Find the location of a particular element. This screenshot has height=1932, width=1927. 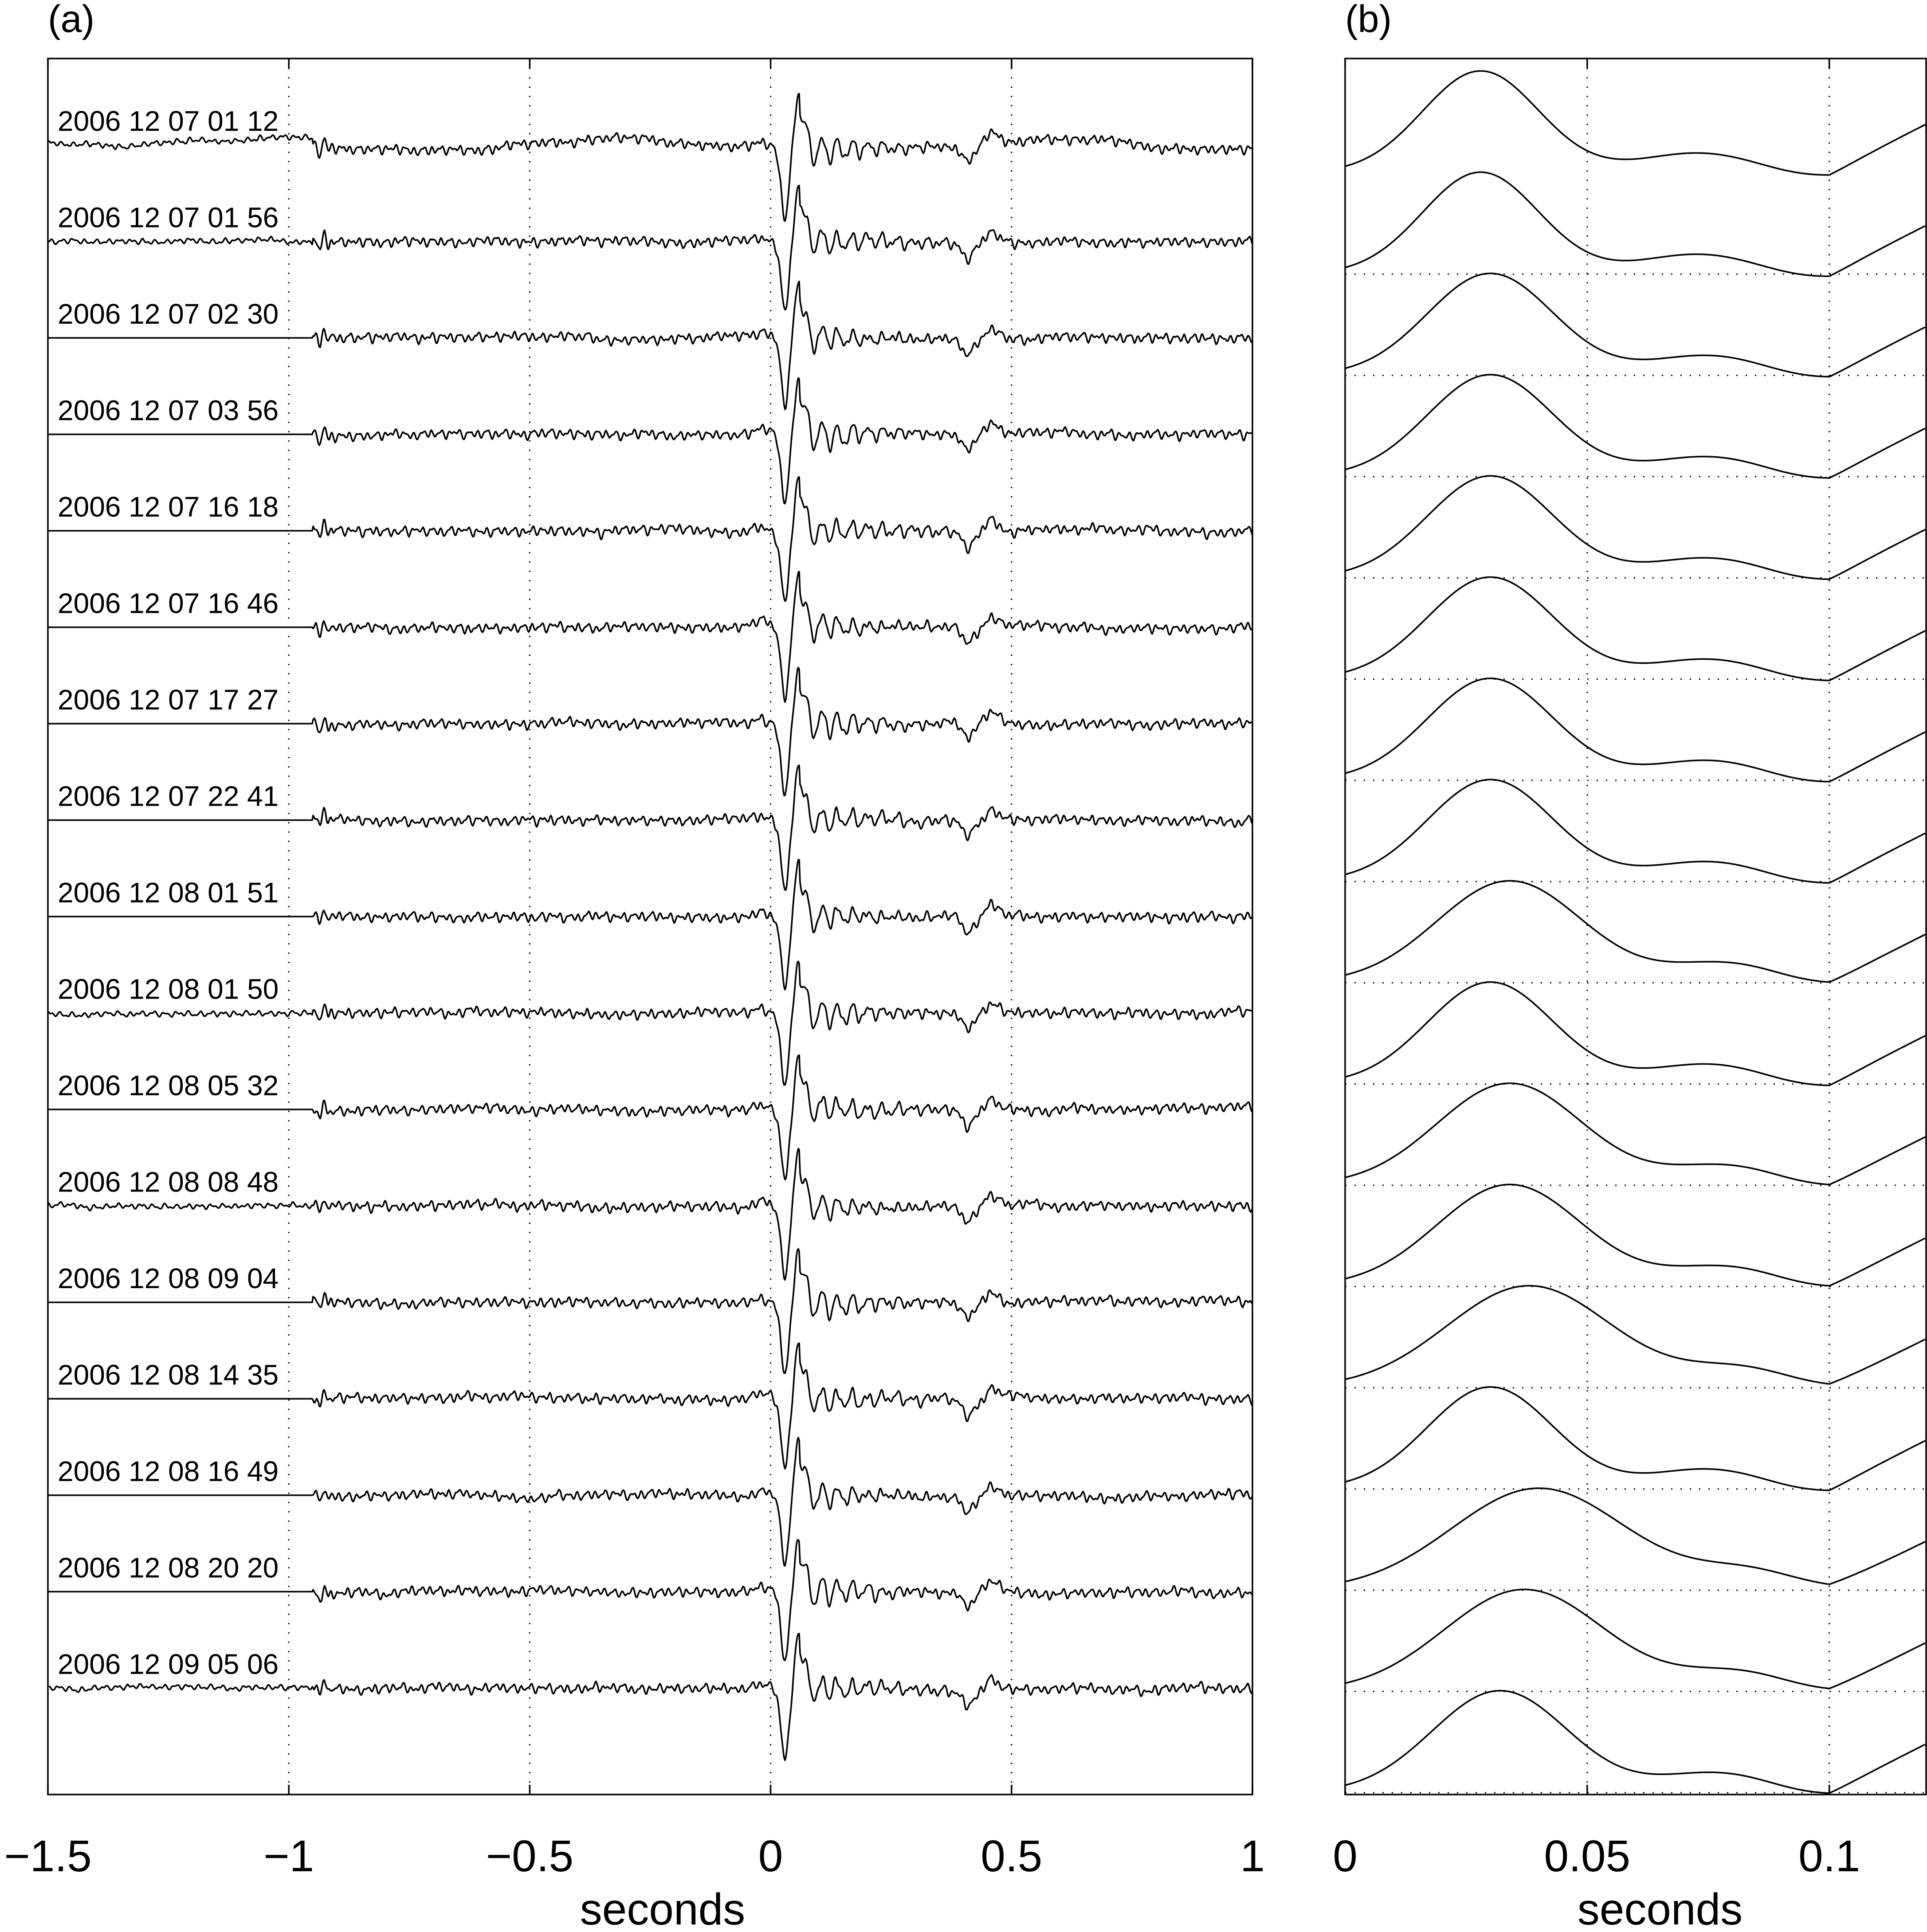

panel-a-trace-label: 2006 12 08 01 50 is located at coordinates (168, 989).